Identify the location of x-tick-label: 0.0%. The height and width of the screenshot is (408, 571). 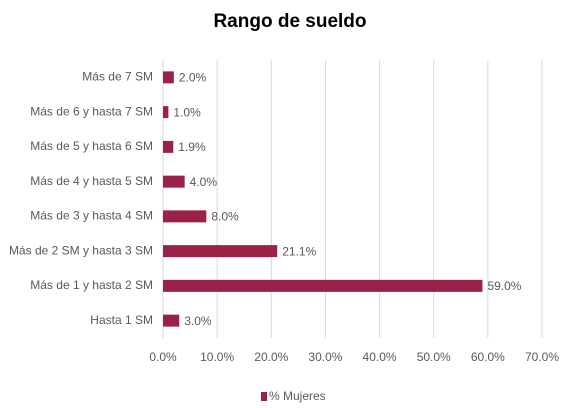
(163, 357).